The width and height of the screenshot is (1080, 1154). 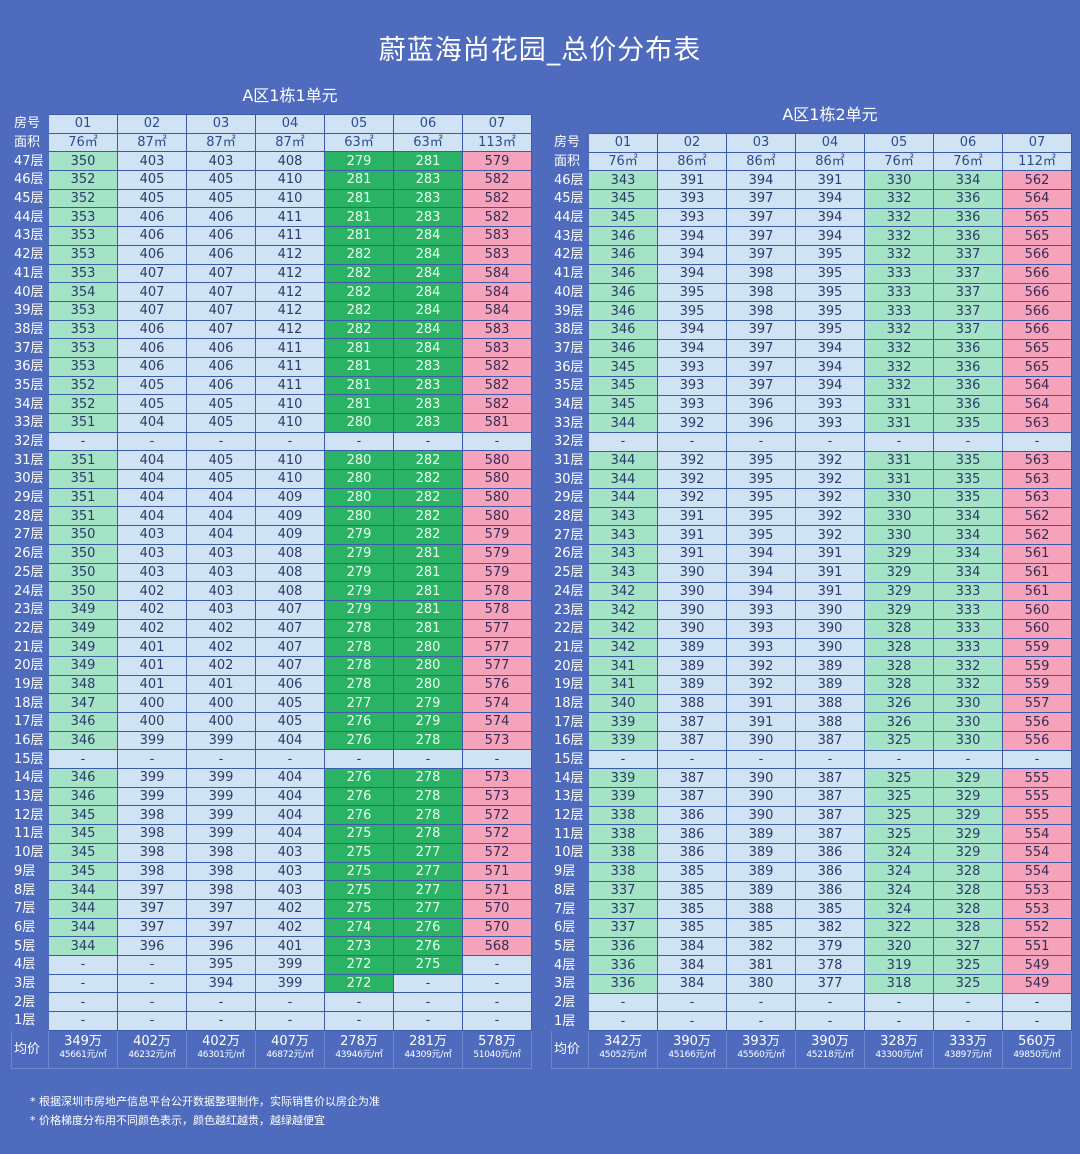 I want to click on price-cell: 393, so click(x=692, y=385).